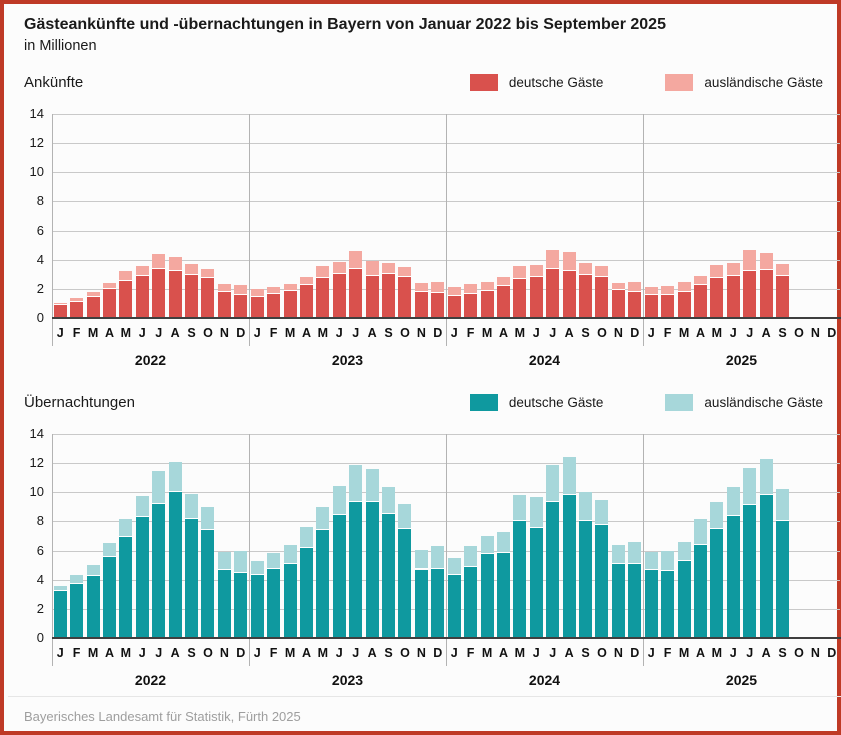 This screenshot has height=735, width=841. What do you see at coordinates (60, 46) in the screenshot?
I see `page-subtitle: in Millionen` at bounding box center [60, 46].